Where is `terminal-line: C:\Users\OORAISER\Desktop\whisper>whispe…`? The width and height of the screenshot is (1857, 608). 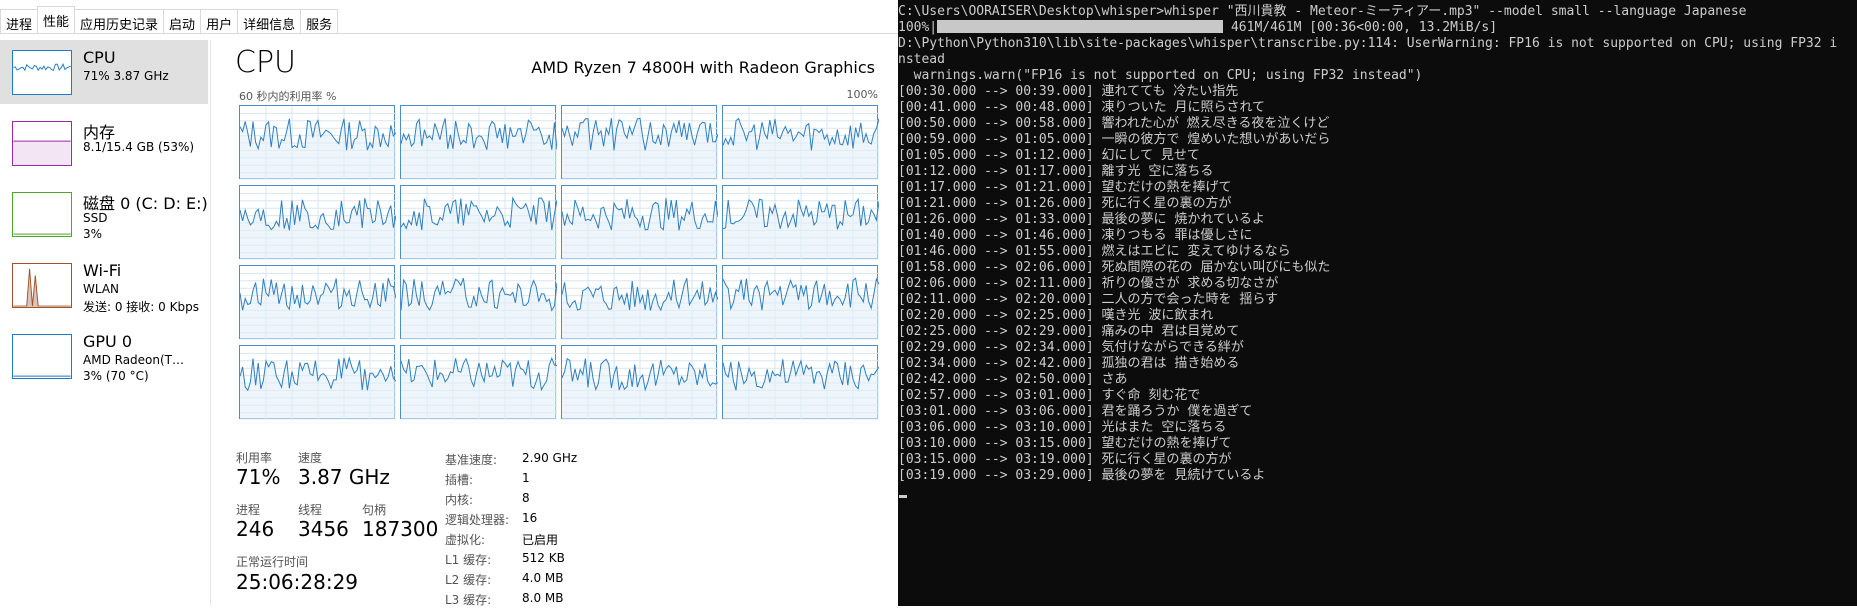
terminal-line: C:\Users\OORAISER\Desktop\whisper>whispe… is located at coordinates (1322, 11).